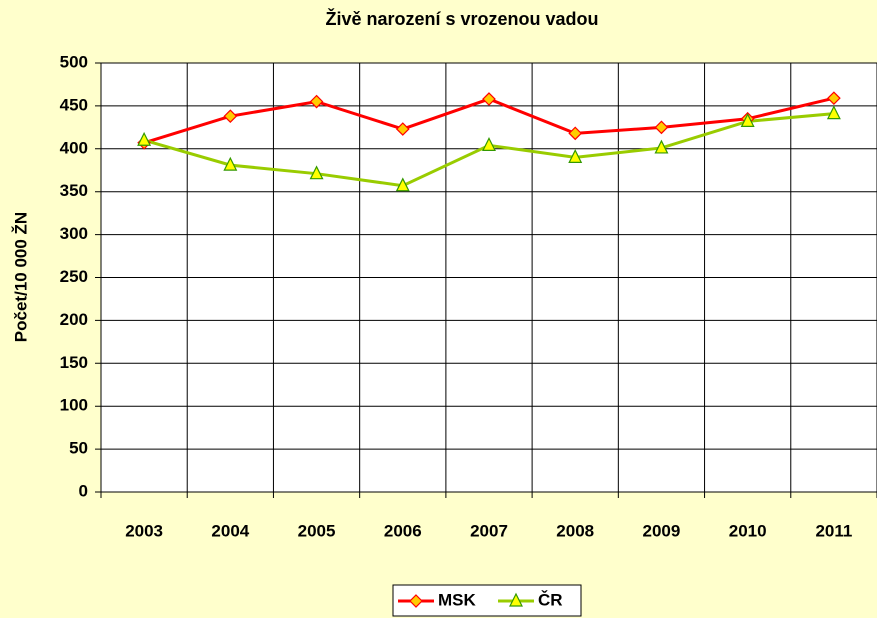  What do you see at coordinates (489, 530) in the screenshot?
I see `x-tick-label: 2007` at bounding box center [489, 530].